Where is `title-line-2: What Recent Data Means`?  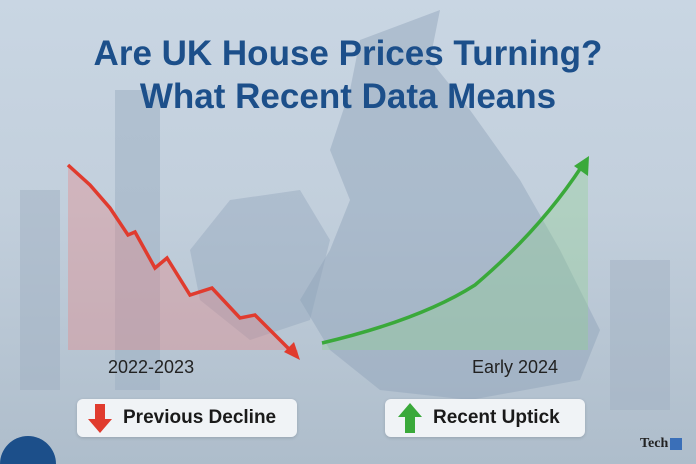 title-line-2: What Recent Data Means is located at coordinates (348, 96).